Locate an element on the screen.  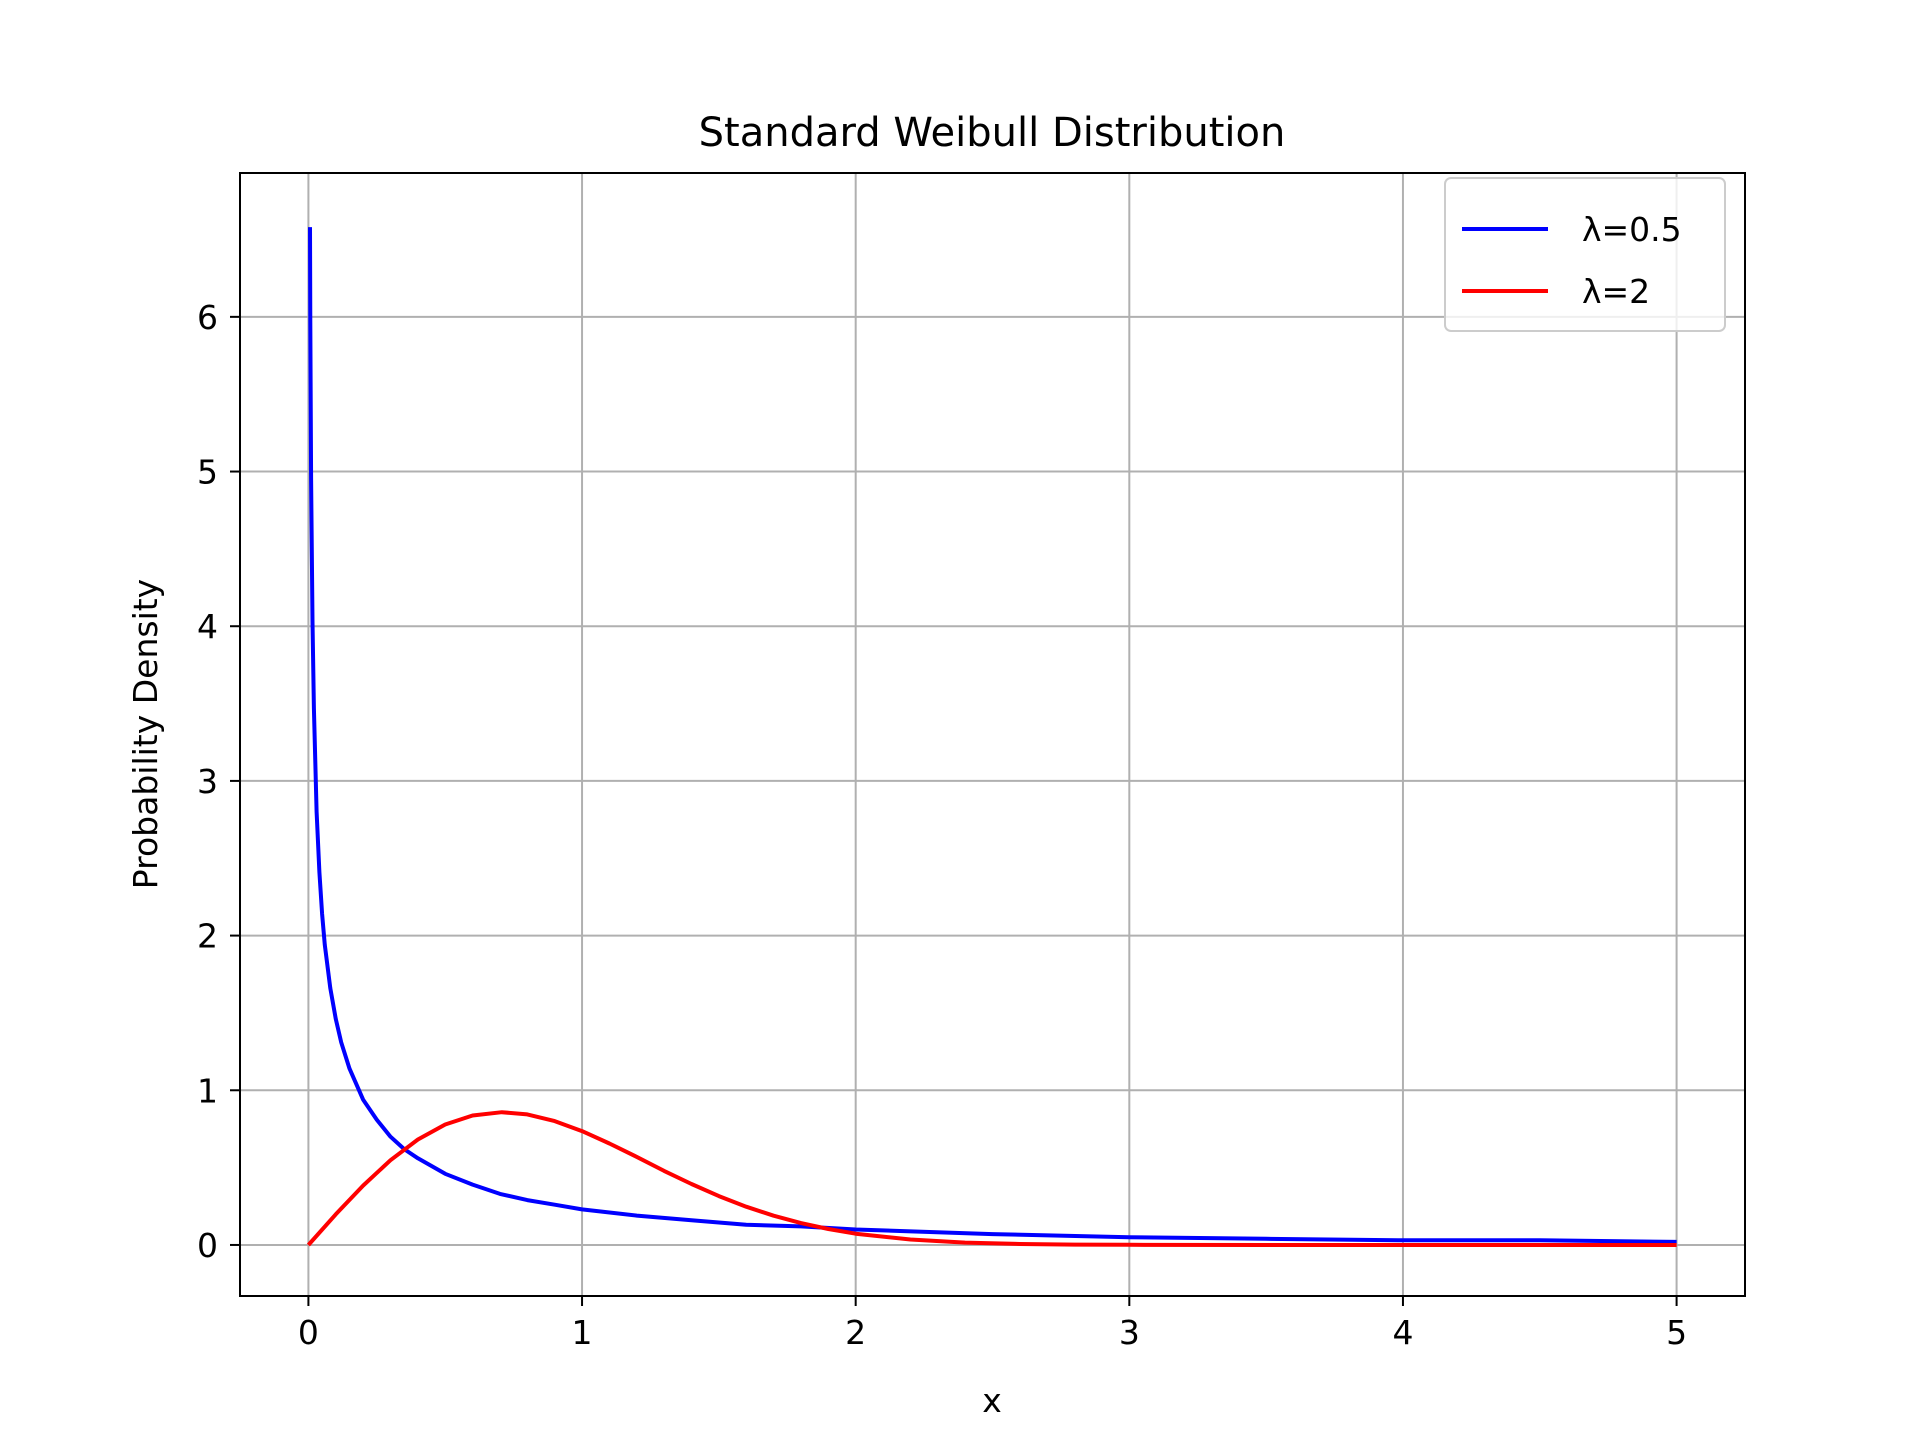
x-tick-label: 3 is located at coordinates (1129, 1332).